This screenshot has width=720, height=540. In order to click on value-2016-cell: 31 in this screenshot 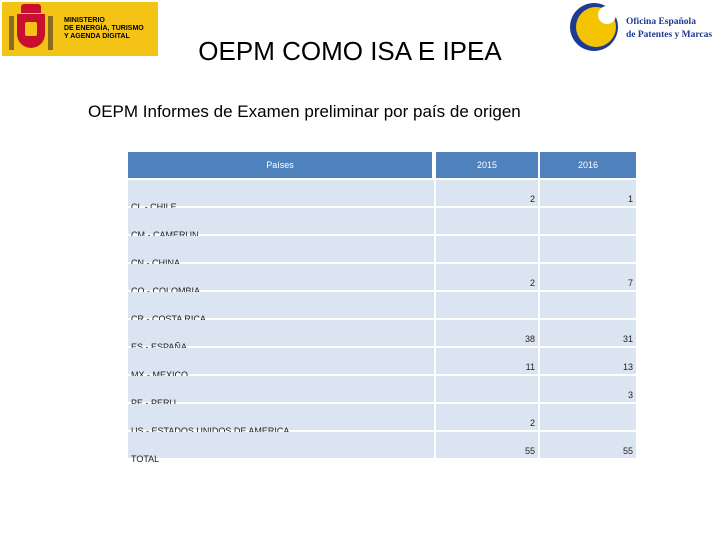, I will do `click(588, 333)`.